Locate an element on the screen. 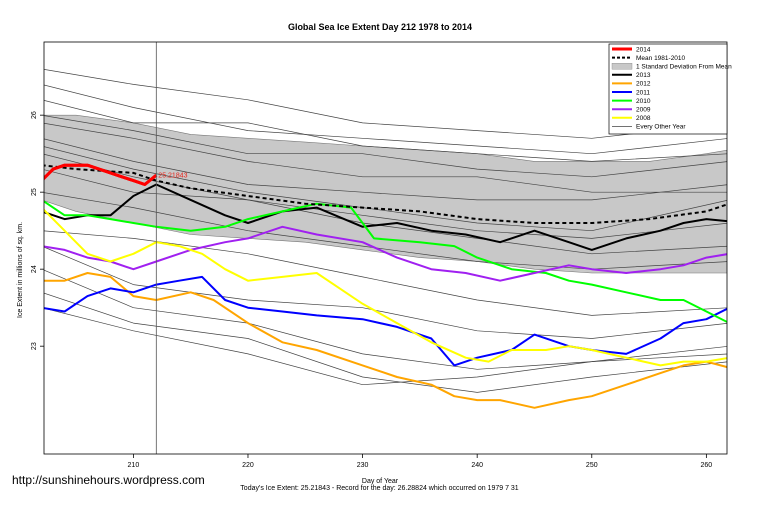 Image resolution: width=759 pixels, height=506 pixels. legend-label: Mean 1981-2010 is located at coordinates (661, 58).